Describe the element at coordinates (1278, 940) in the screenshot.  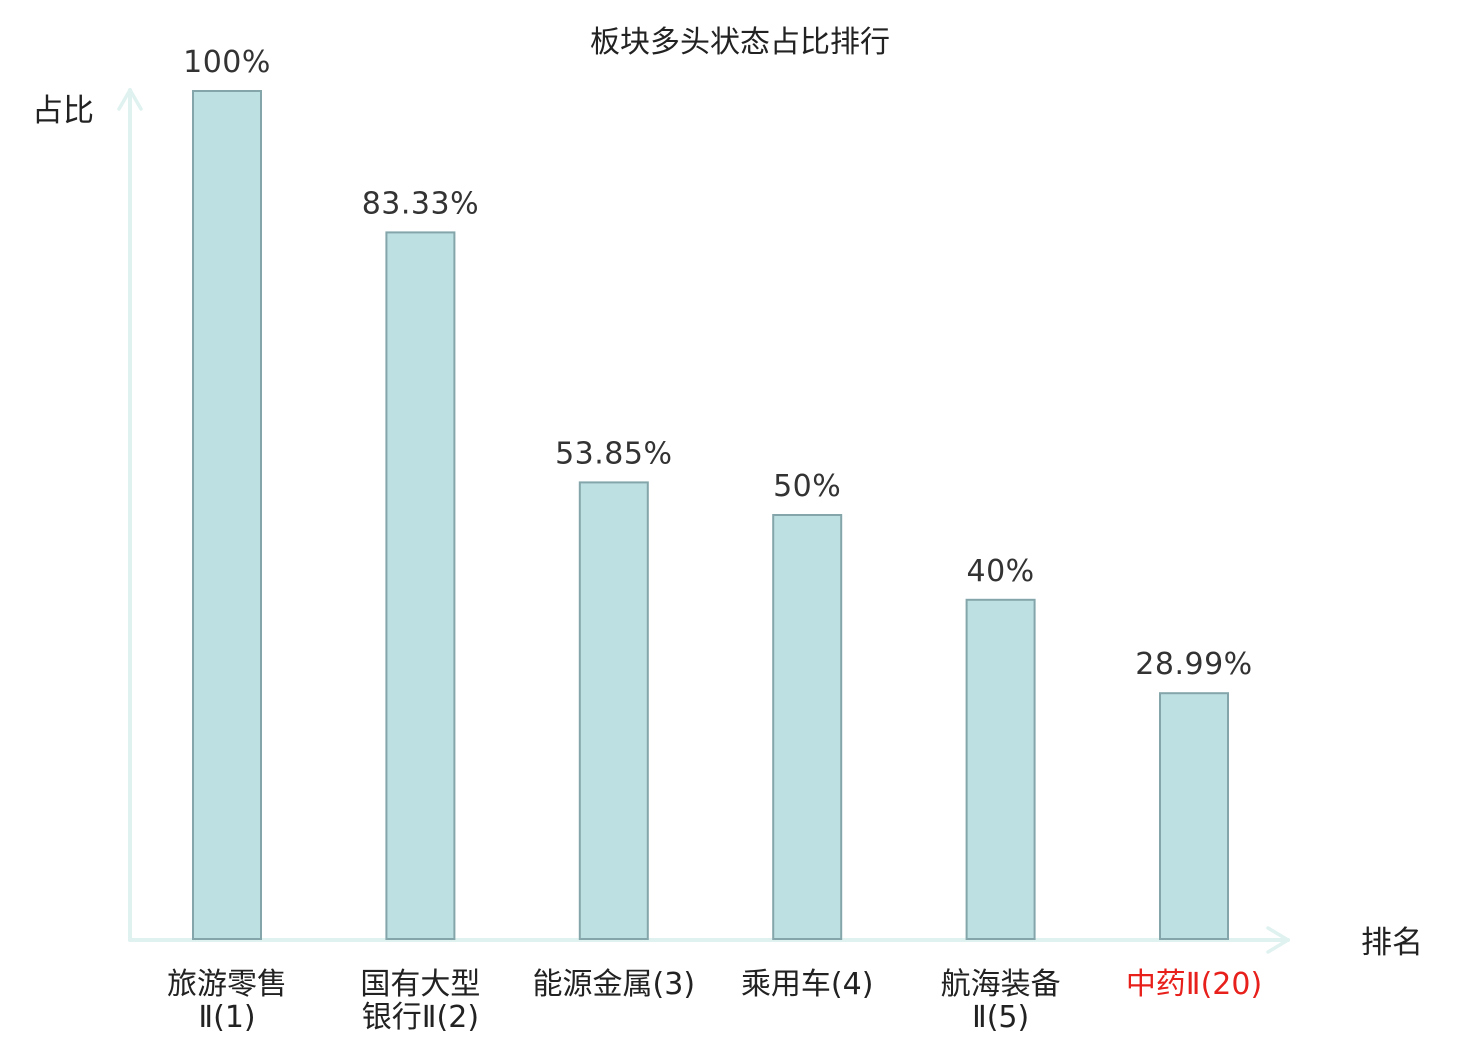
I see `x-axis-arrow` at that location.